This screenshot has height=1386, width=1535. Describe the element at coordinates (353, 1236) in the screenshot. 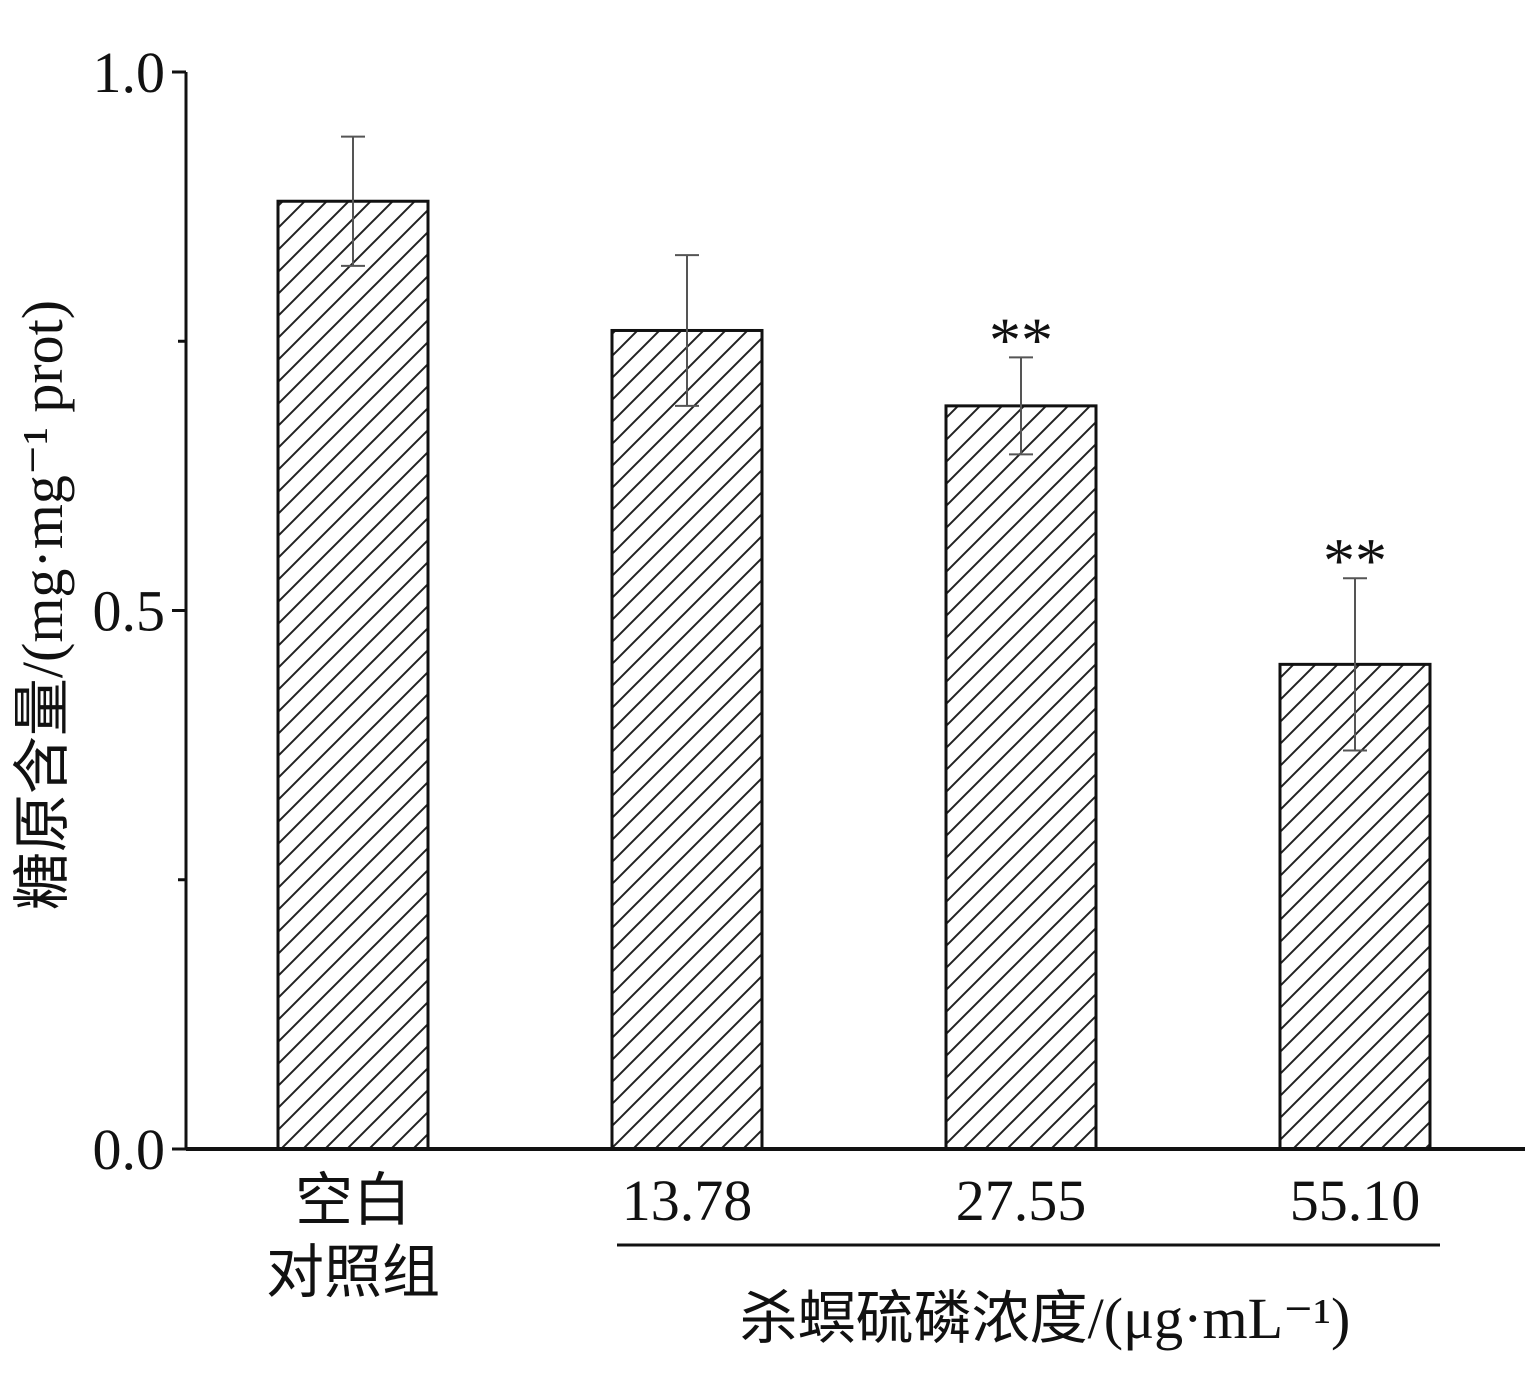

I see `x-tick-label: 空白对照组` at that location.